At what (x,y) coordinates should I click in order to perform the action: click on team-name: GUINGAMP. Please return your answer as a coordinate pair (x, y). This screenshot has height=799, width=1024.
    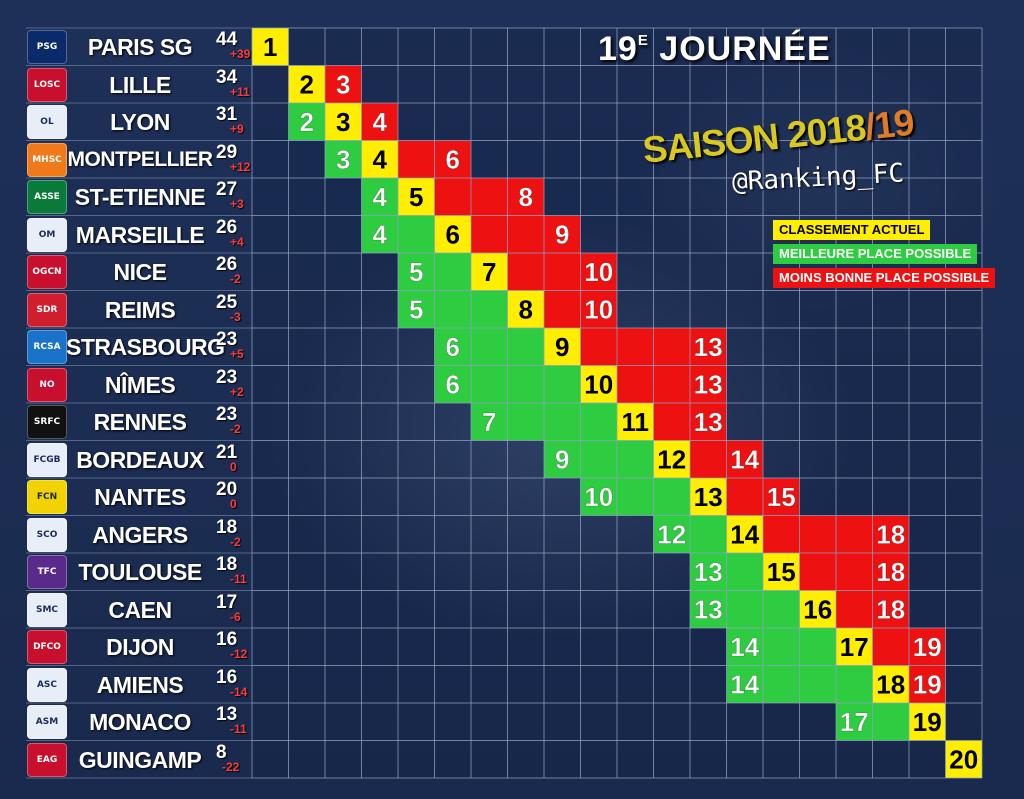
    Looking at the image, I should click on (140, 759).